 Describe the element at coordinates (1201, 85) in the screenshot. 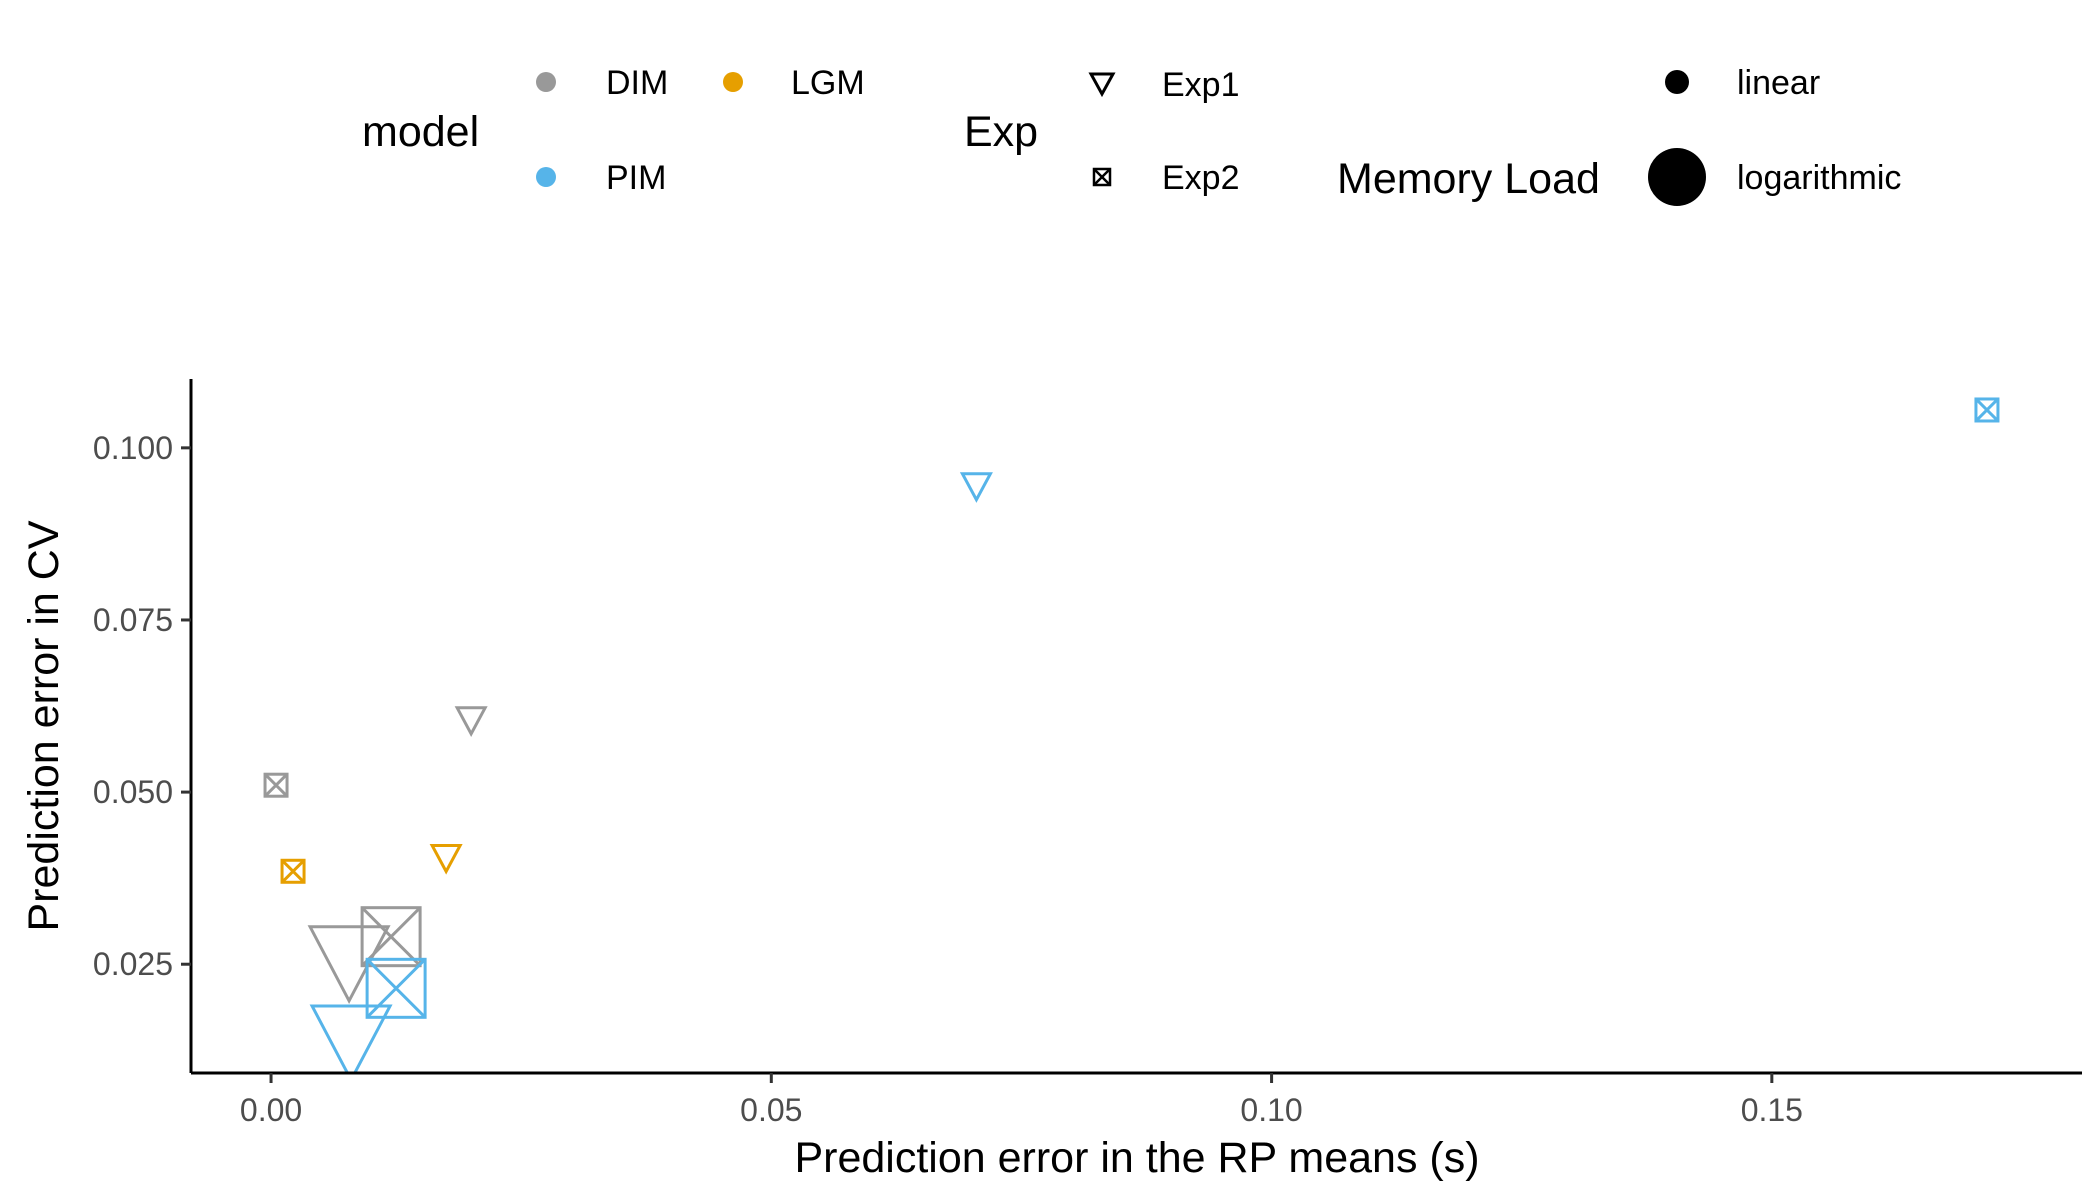

I see `legend-exp-label-exp1: Exp1` at that location.